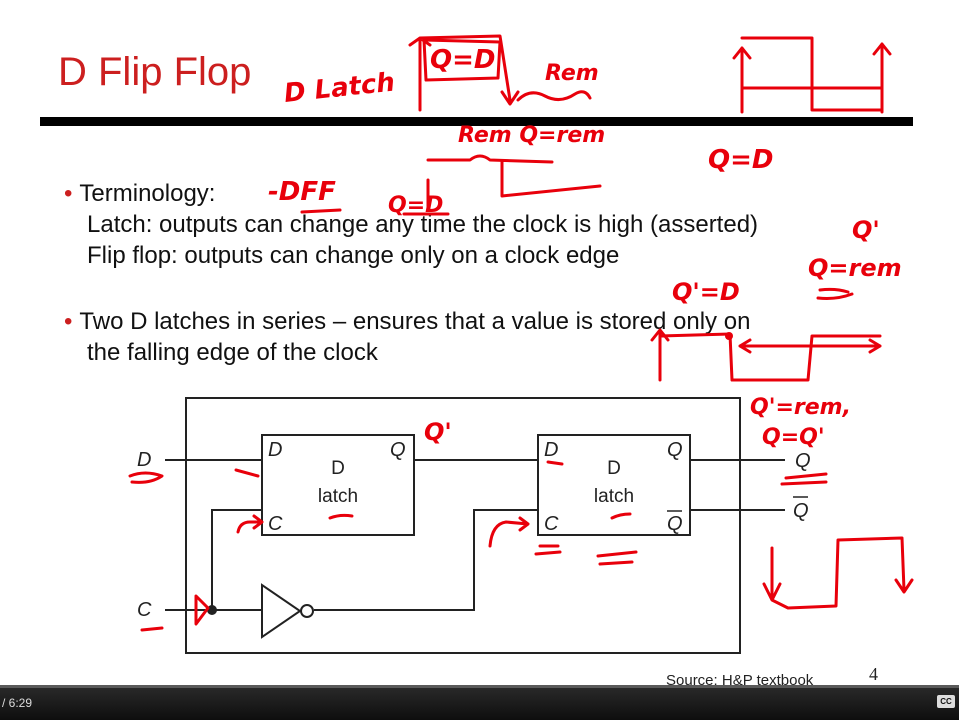 This screenshot has width=959, height=720. Describe the element at coordinates (144, 460) in the screenshot. I see `input-d-label: D` at that location.